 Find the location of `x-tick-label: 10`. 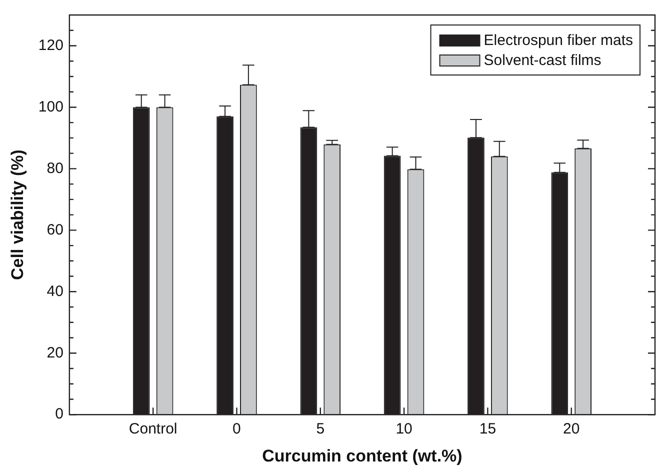

x-tick-label: 10 is located at coordinates (404, 429).